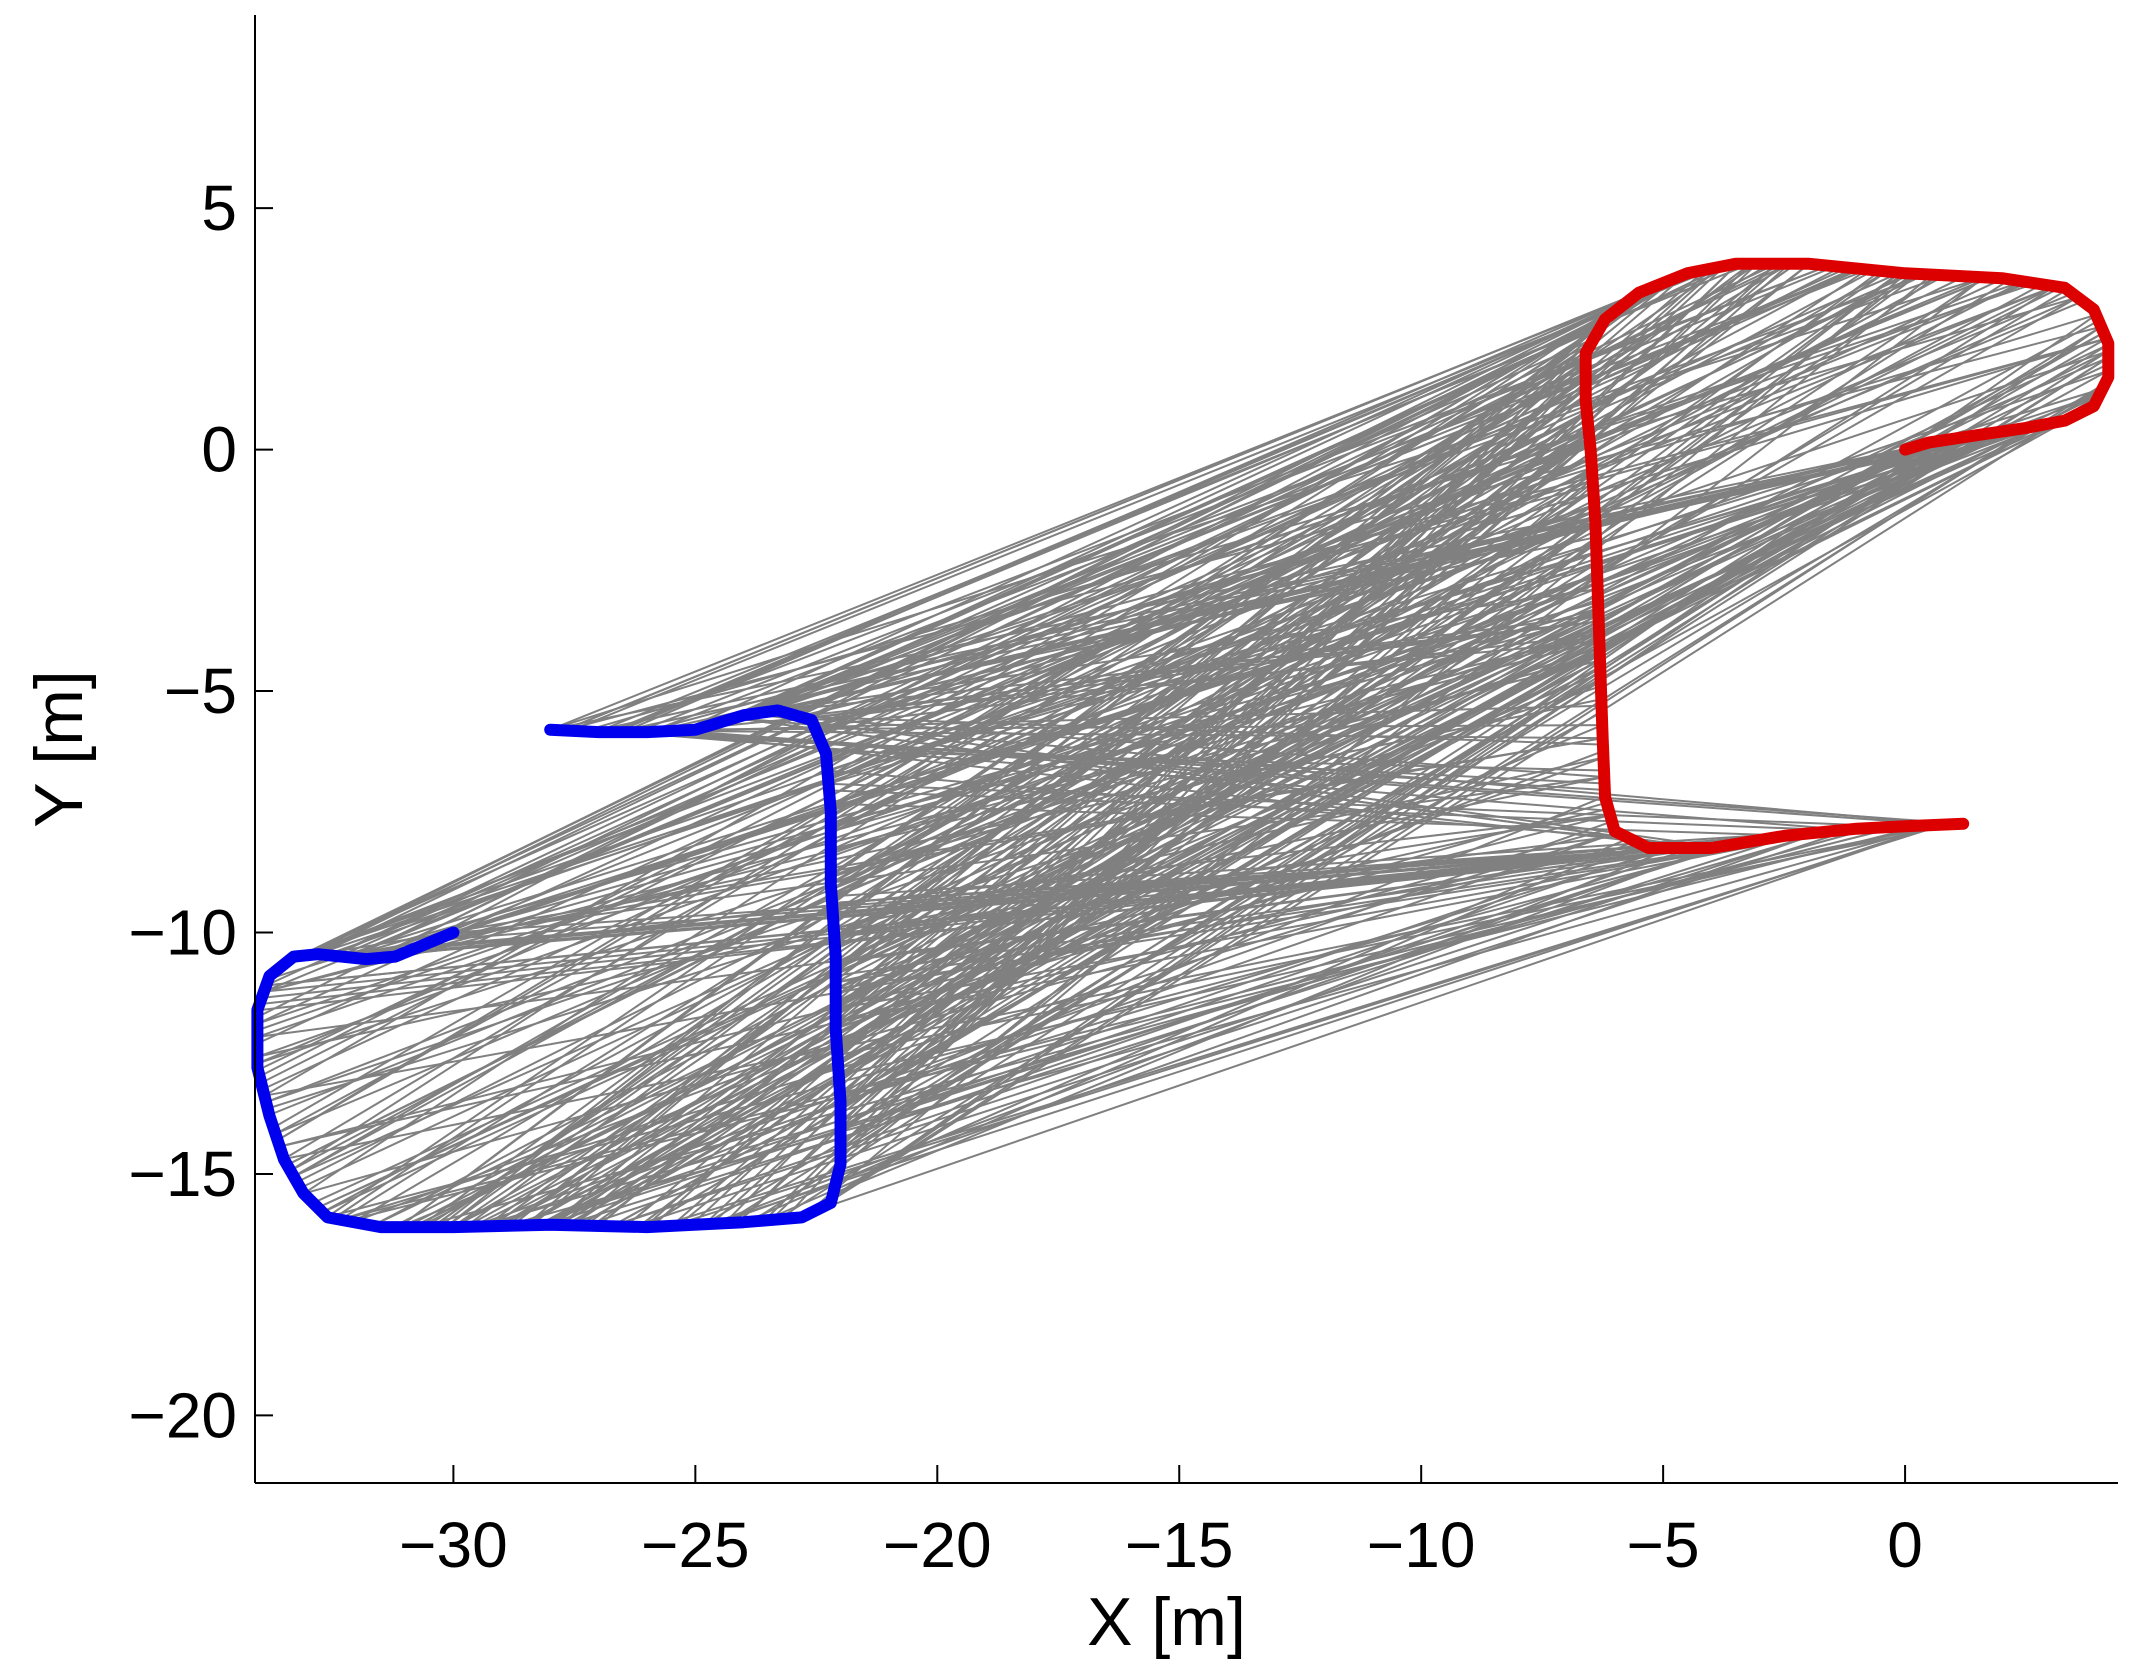 This screenshot has width=2133, height=1671. Describe the element at coordinates (182, 1415) in the screenshot. I see `y-tick-label: −20` at that location.